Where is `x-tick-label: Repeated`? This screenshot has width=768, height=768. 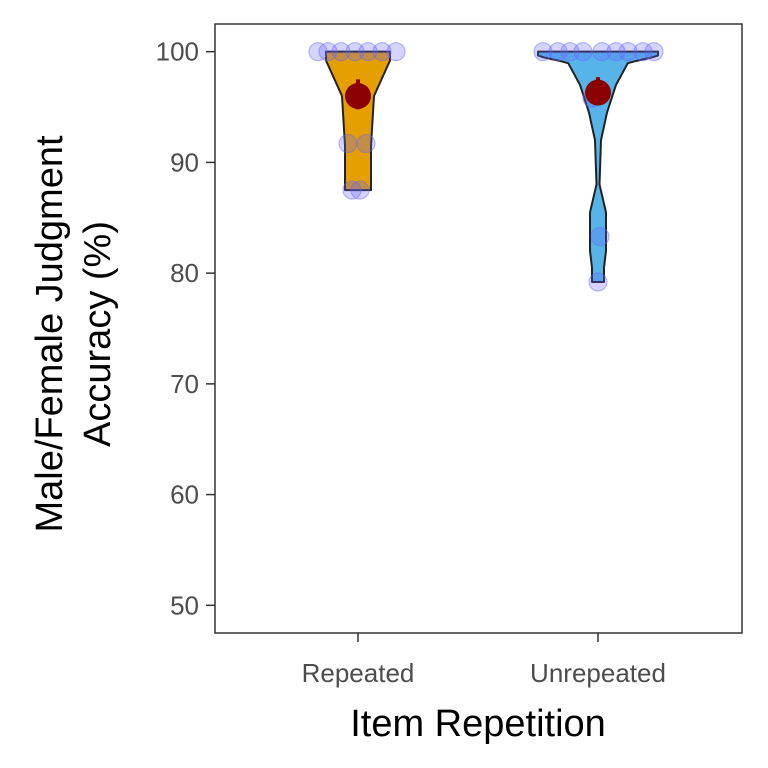
x-tick-label: Repeated is located at coordinates (358, 673).